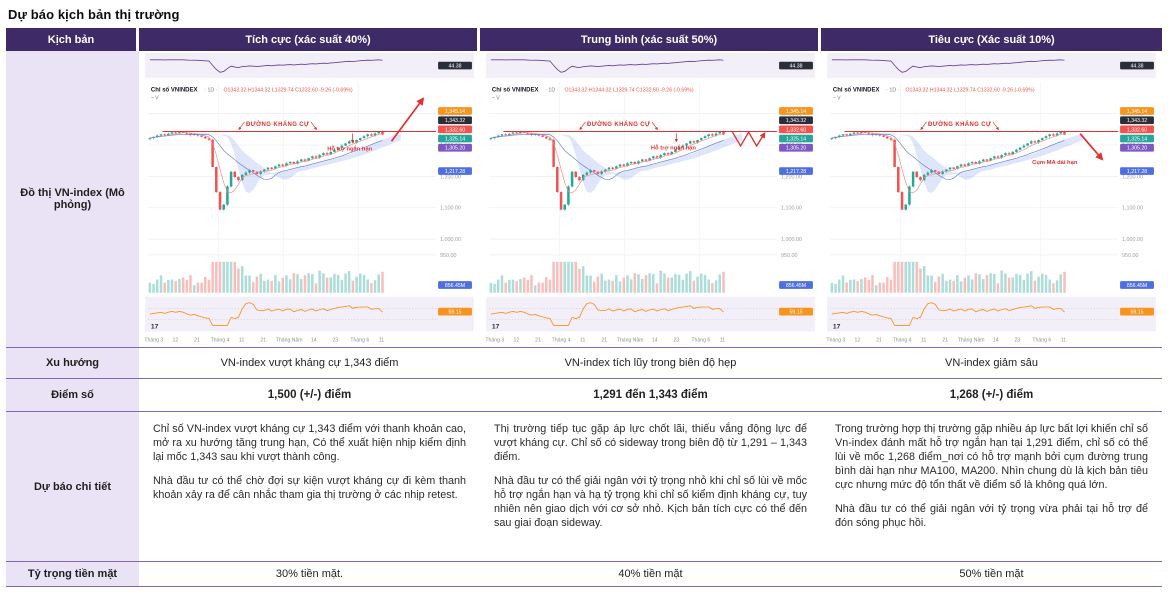 The width and height of the screenshot is (1169, 592). I want to click on svg-text: 1,345.14, so click(455, 112).